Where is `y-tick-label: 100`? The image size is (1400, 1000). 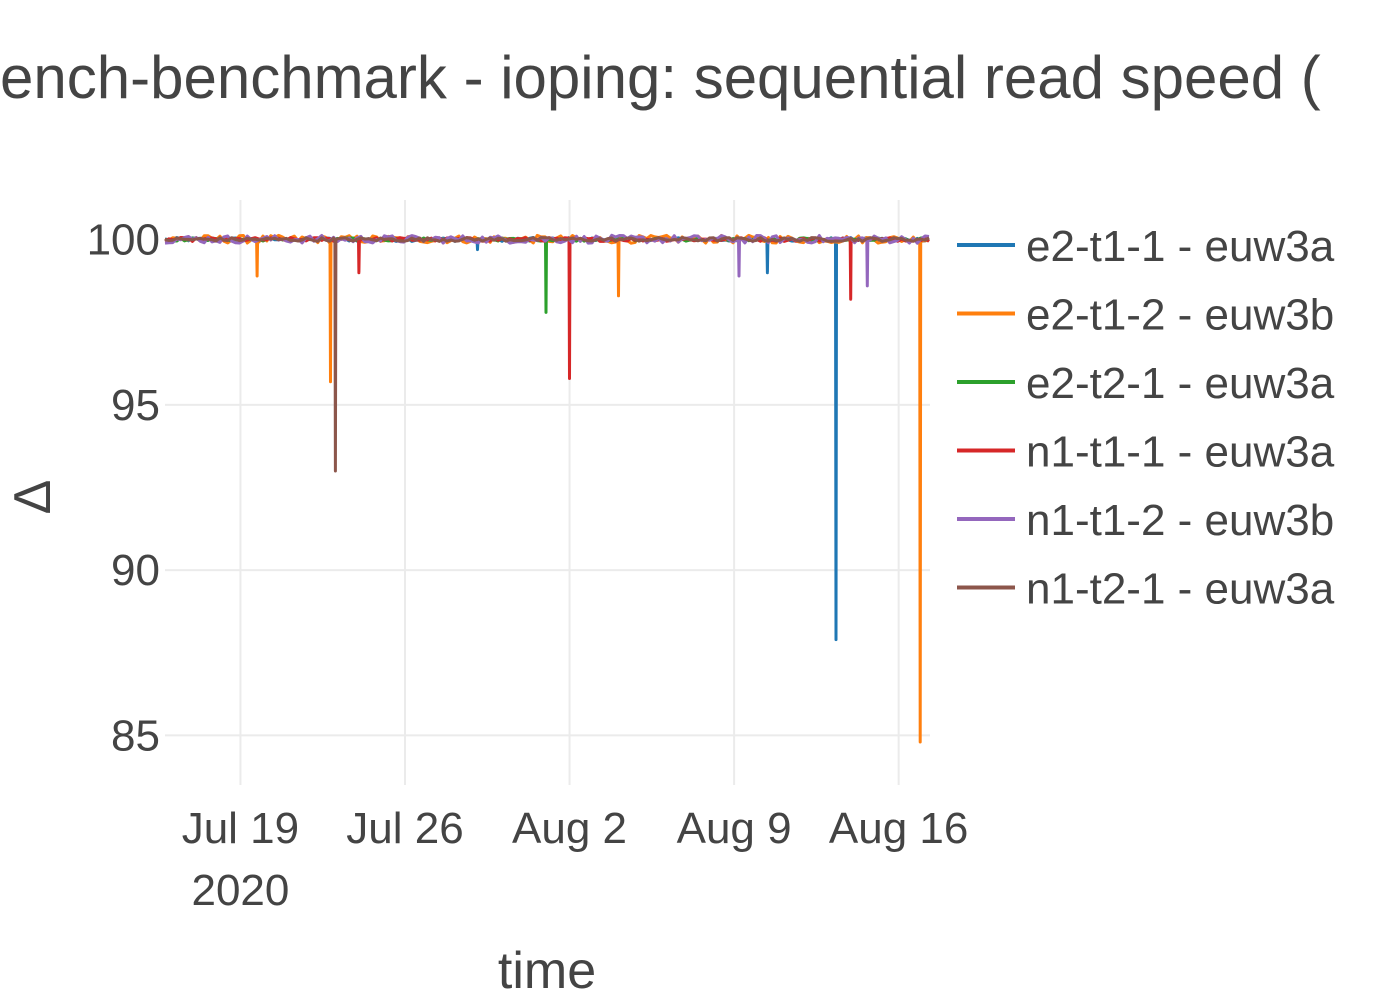
y-tick-label: 100 is located at coordinates (123, 240).